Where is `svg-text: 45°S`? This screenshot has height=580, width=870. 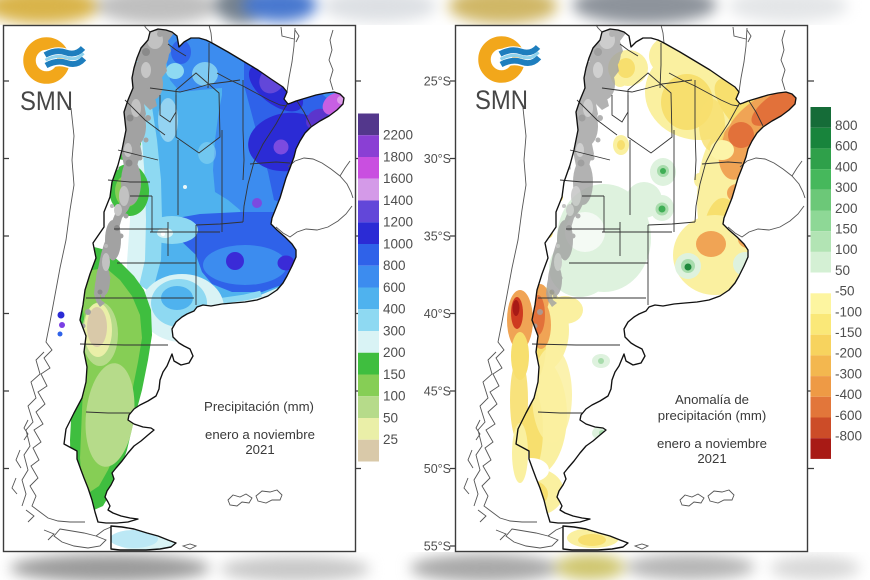
svg-text: 45°S is located at coordinates (437, 392).